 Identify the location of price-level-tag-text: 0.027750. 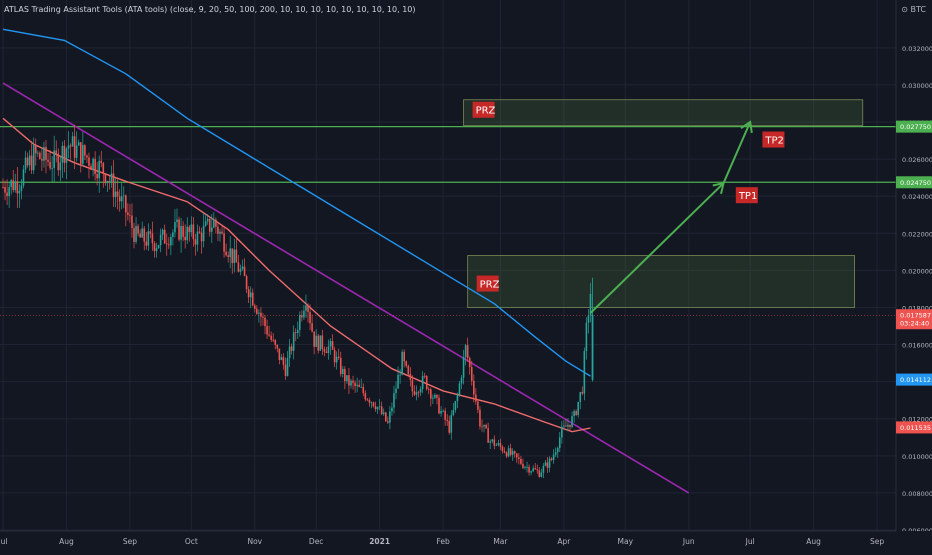
(915, 127).